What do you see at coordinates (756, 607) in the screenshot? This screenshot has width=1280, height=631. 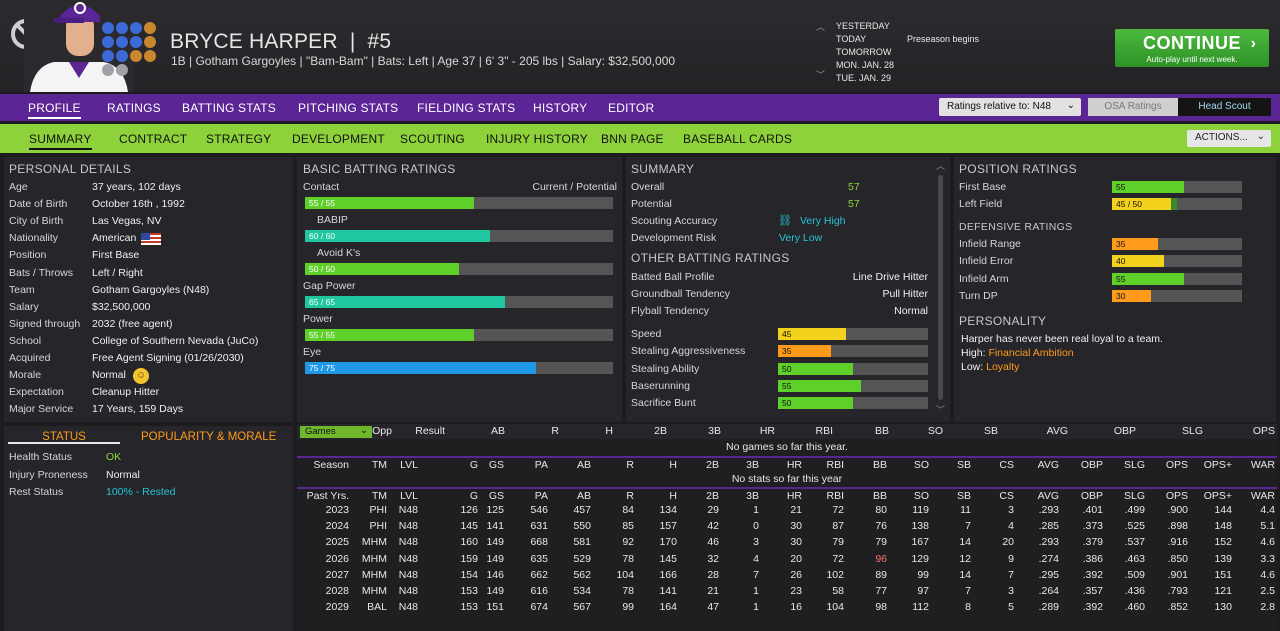 I see `table-cell: 1` at bounding box center [756, 607].